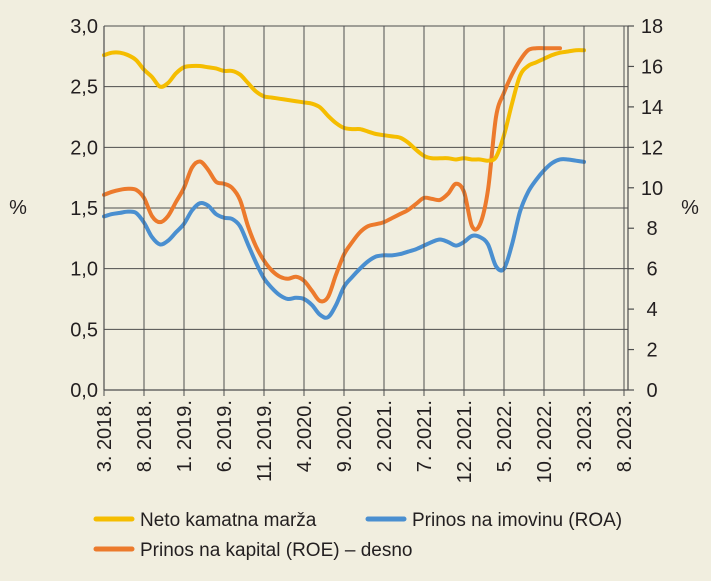  What do you see at coordinates (145, 436) in the screenshot?
I see `x-tick-label: 8. 2018.` at bounding box center [145, 436].